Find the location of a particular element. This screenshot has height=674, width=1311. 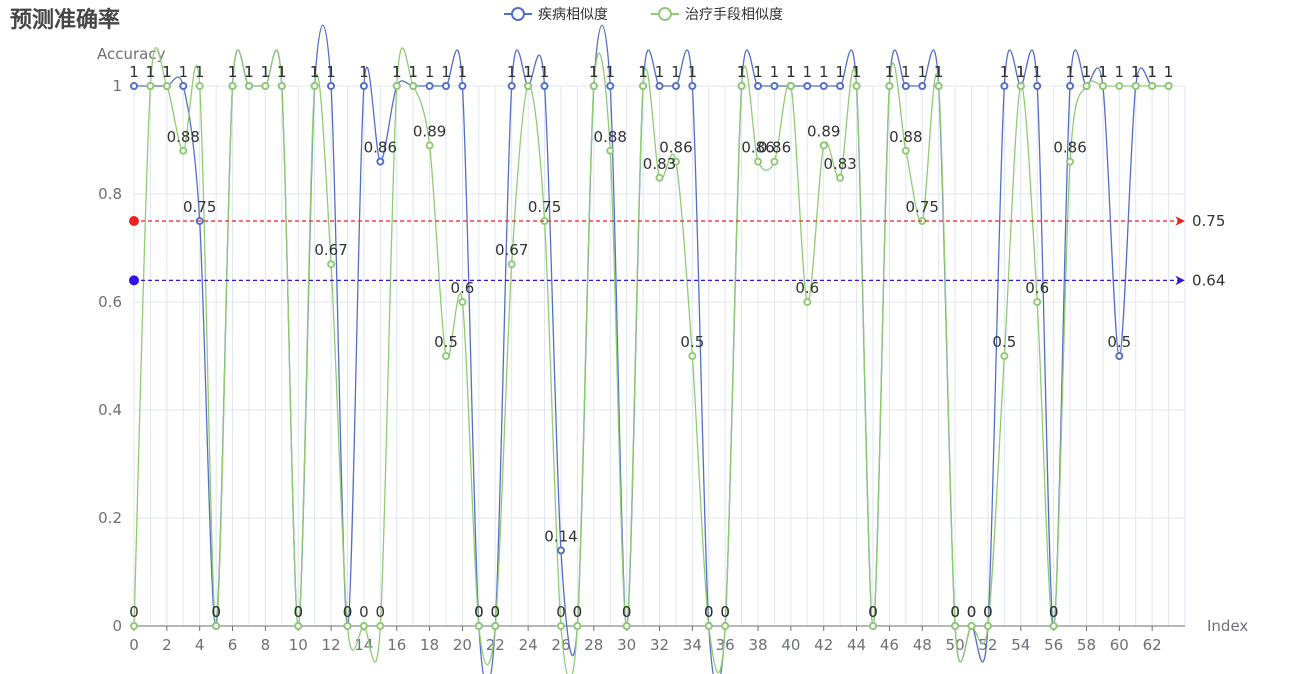

x-tick-label: 10 is located at coordinates (298, 645).